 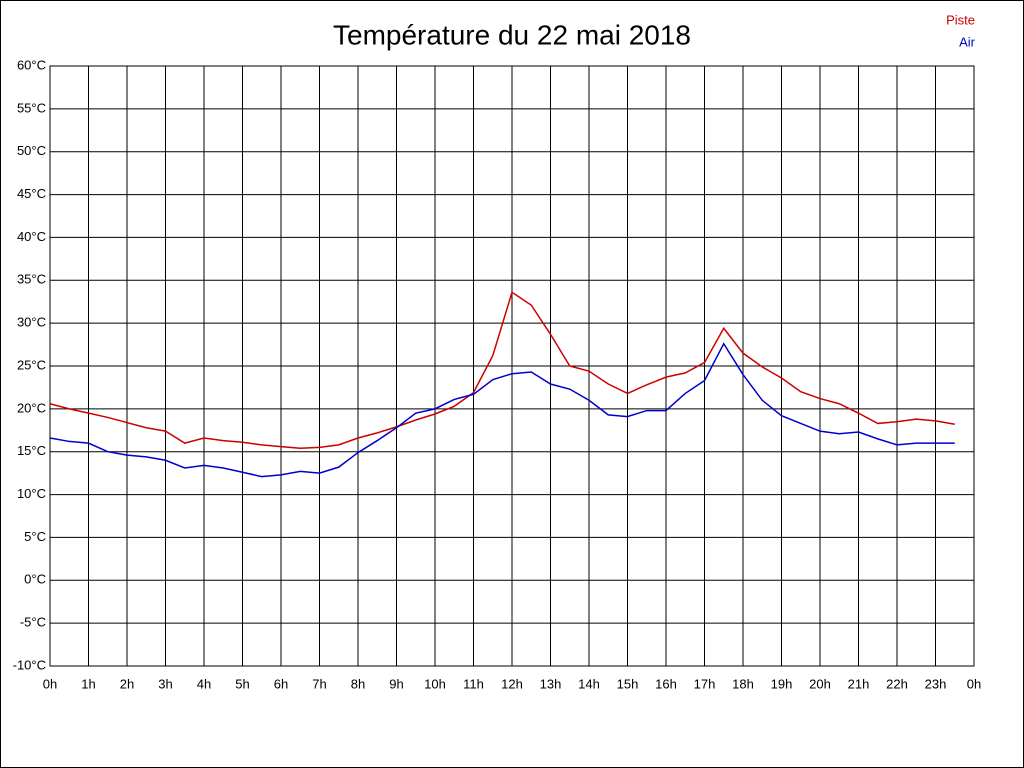 I want to click on x-tick-label: 10h, so click(x=435, y=683).